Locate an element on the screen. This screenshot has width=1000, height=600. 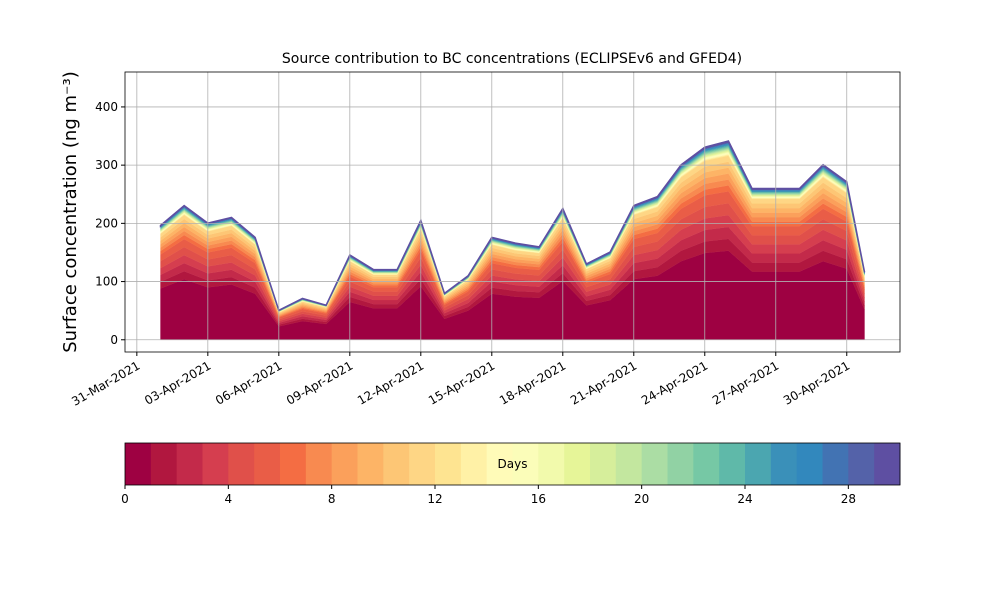
colorbar-tick-label: 8 is located at coordinates (332, 499).